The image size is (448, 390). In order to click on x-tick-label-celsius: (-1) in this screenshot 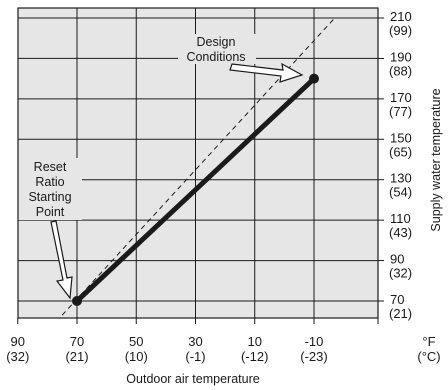, I will do `click(195, 356)`.